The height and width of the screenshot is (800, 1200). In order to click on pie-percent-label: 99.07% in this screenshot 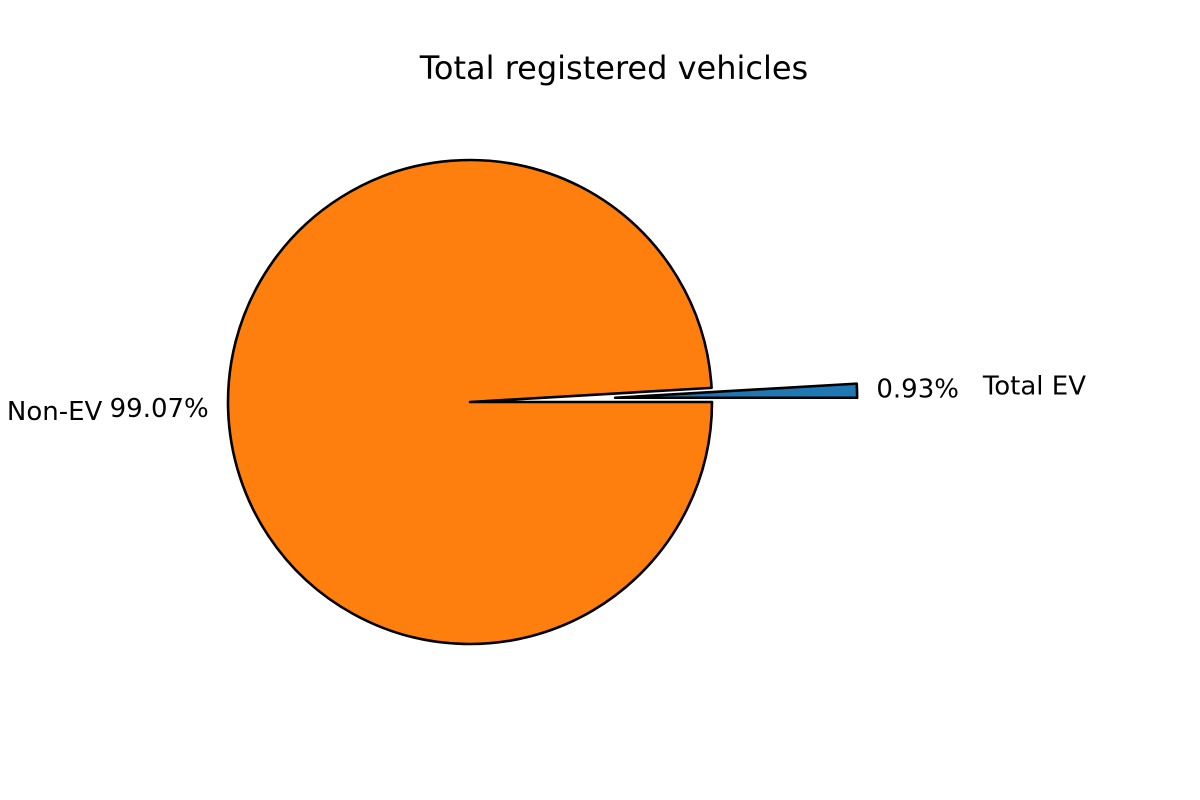, I will do `click(159, 409)`.